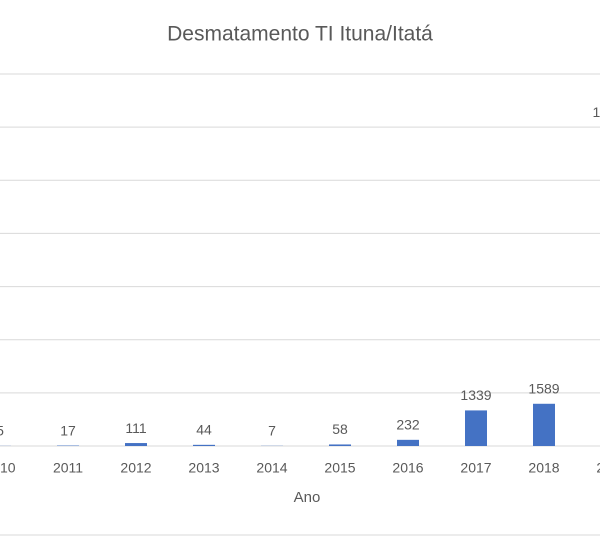 Image resolution: width=600 pixels, height=536 pixels. What do you see at coordinates (307, 497) in the screenshot?
I see `x-axis-label: Ano` at bounding box center [307, 497].